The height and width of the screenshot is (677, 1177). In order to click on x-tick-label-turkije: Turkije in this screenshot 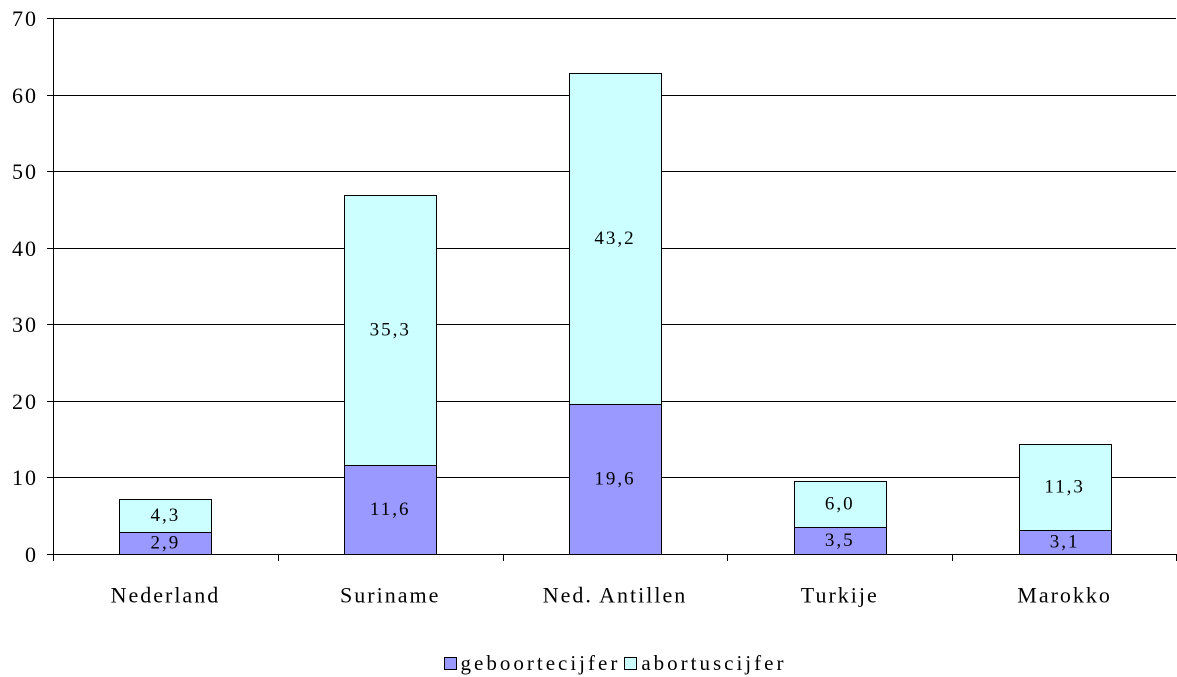, I will do `click(840, 595)`.